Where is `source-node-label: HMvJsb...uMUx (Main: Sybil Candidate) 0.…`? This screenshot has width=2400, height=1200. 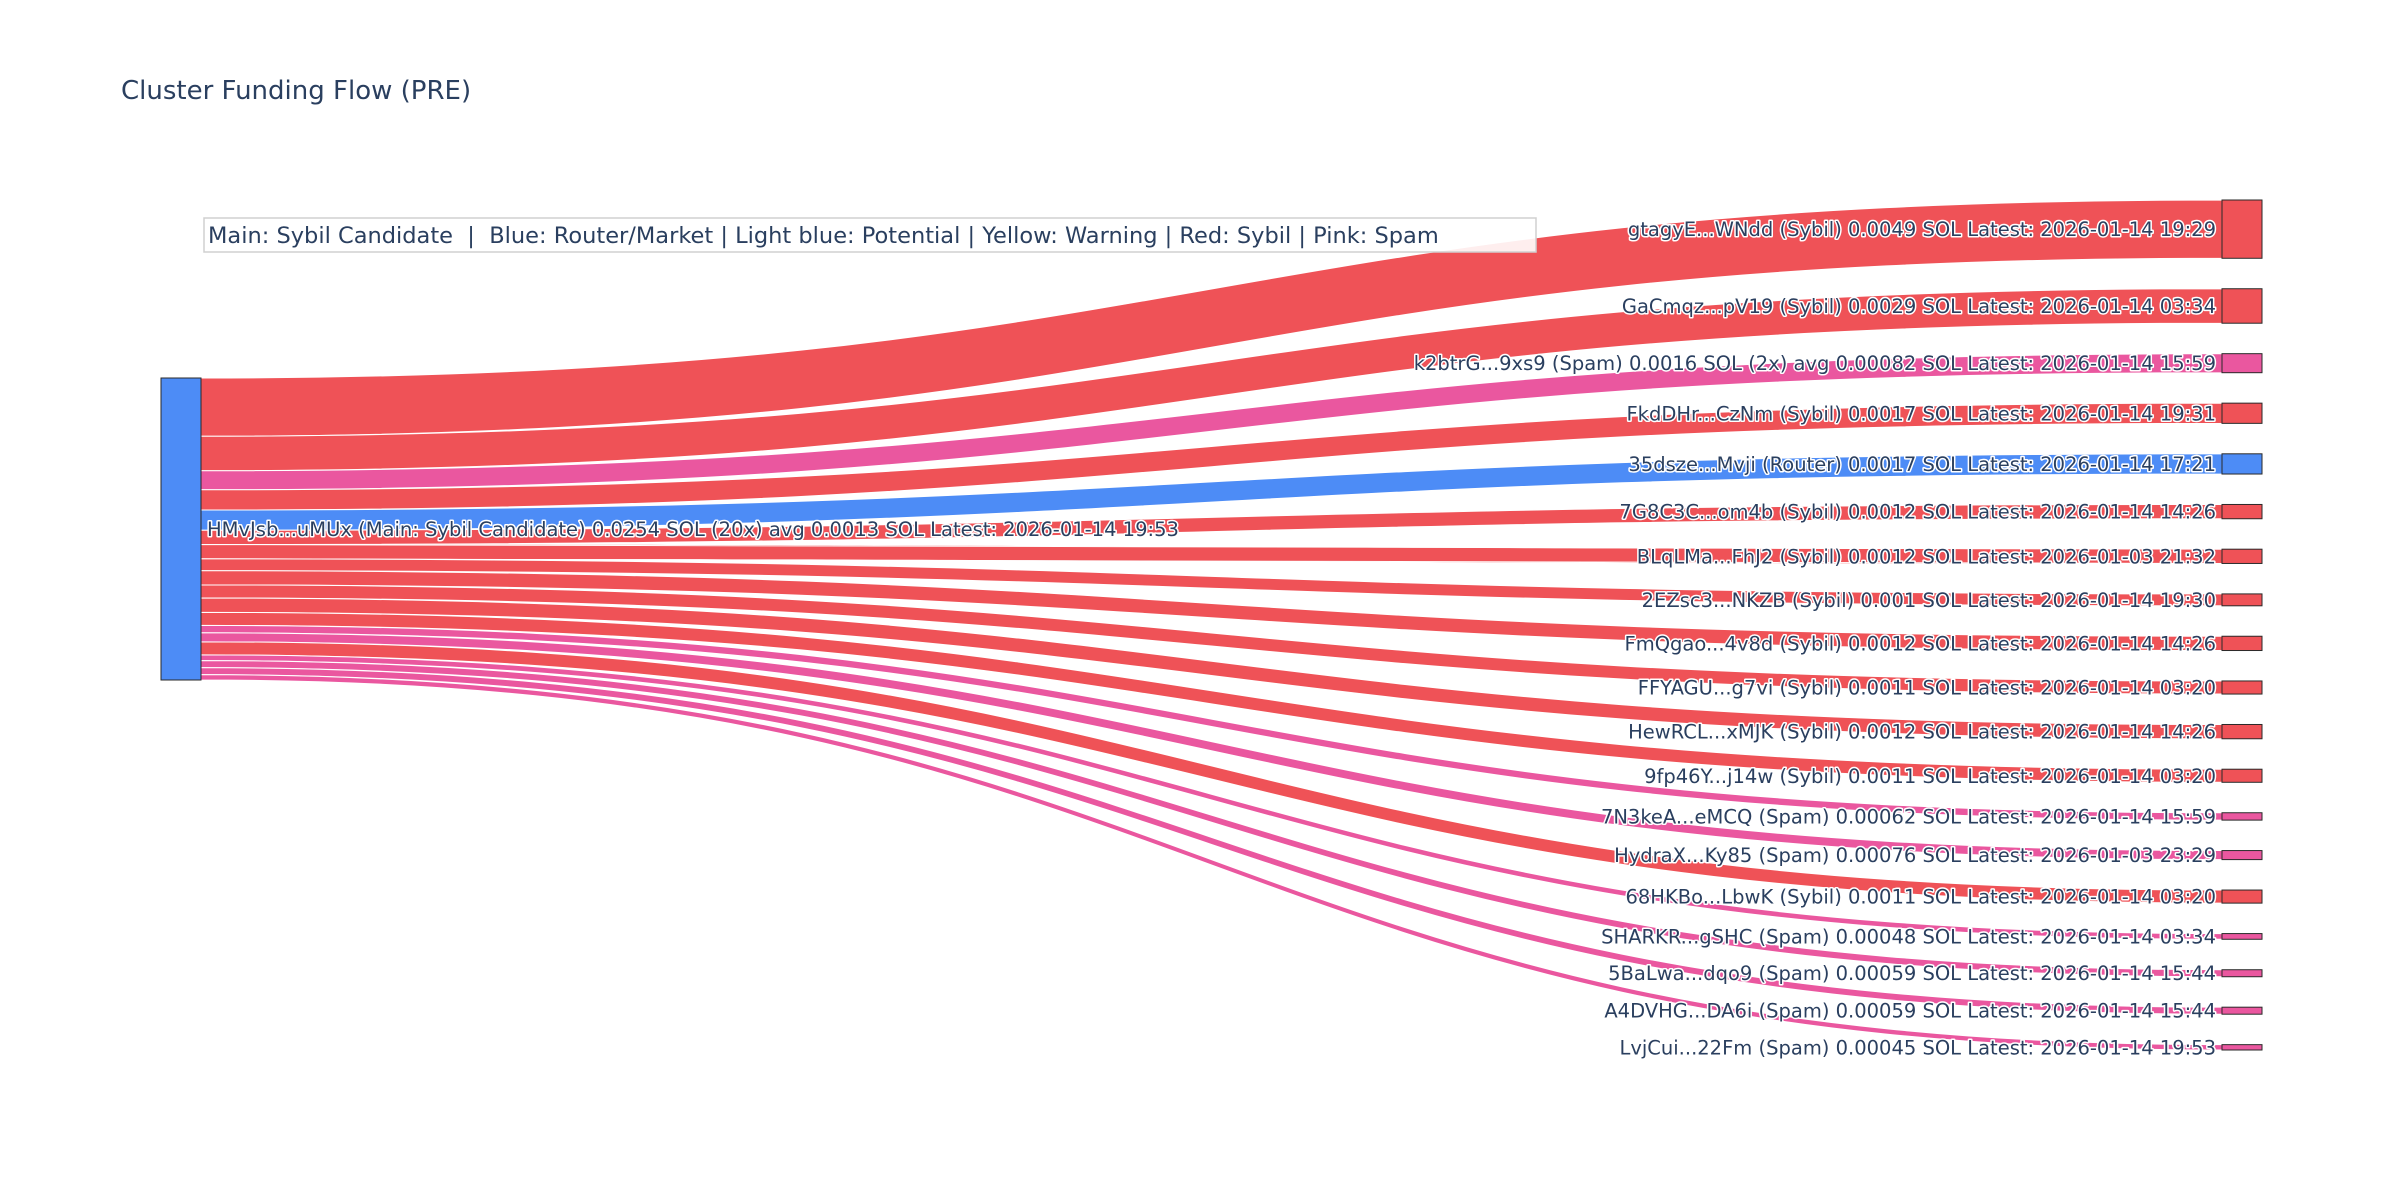 source-node-label: HMvJsb...uMUx (Main: Sybil Candidate) 0.… is located at coordinates (693, 529).